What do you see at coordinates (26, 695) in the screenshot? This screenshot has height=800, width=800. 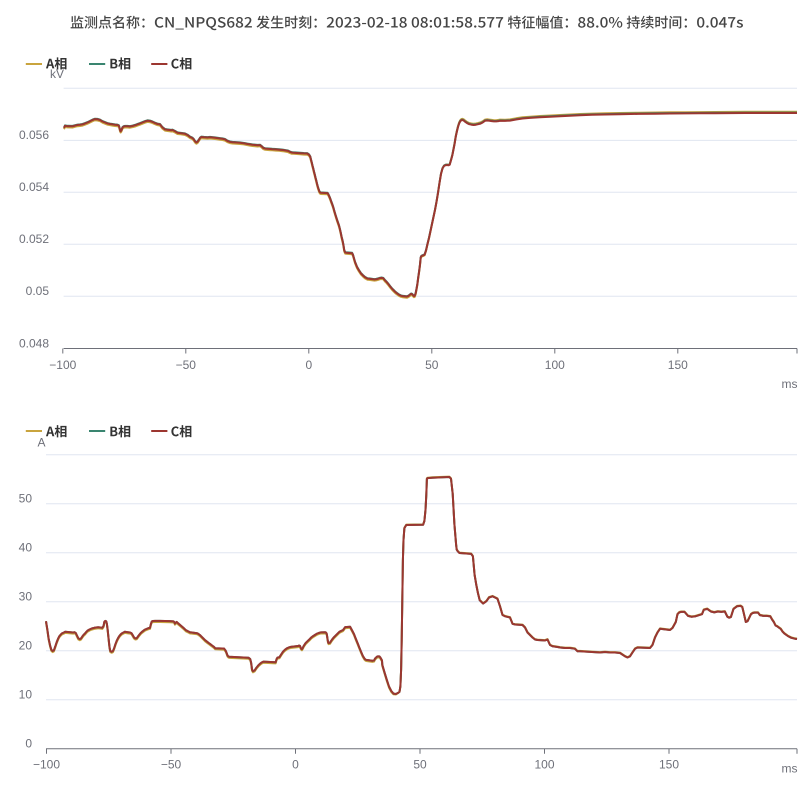 I see `svg-text: 10` at bounding box center [26, 695].